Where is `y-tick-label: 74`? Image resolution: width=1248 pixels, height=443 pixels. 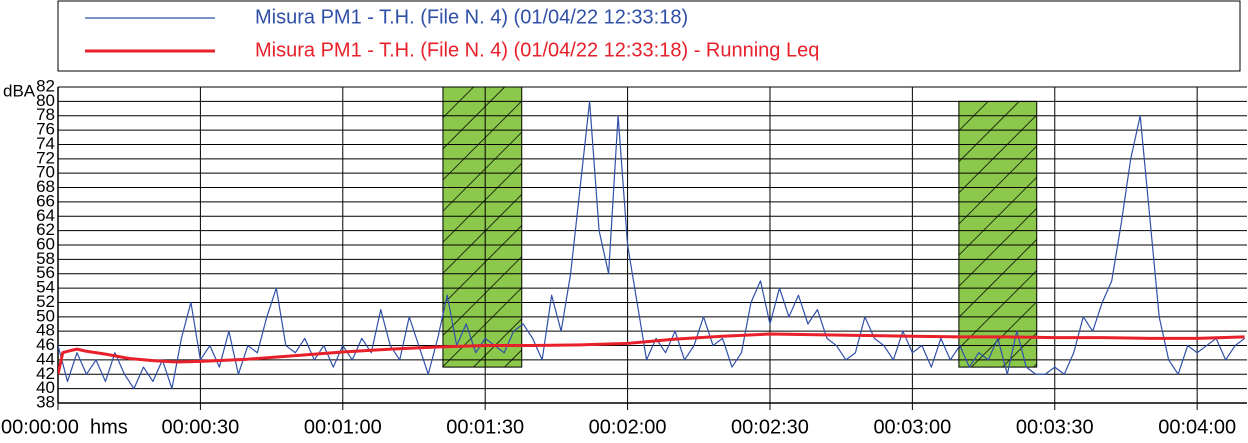 y-tick-label: 74 is located at coordinates (45, 143).